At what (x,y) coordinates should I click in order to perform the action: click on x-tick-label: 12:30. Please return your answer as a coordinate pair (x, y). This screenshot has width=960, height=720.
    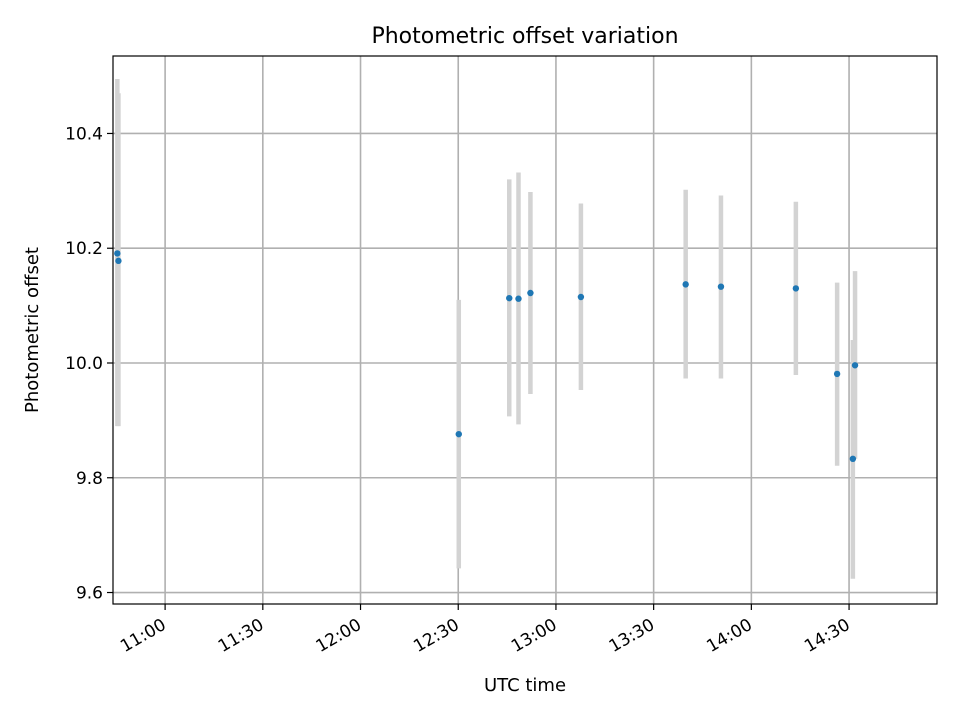
    Looking at the image, I should click on (436, 636).